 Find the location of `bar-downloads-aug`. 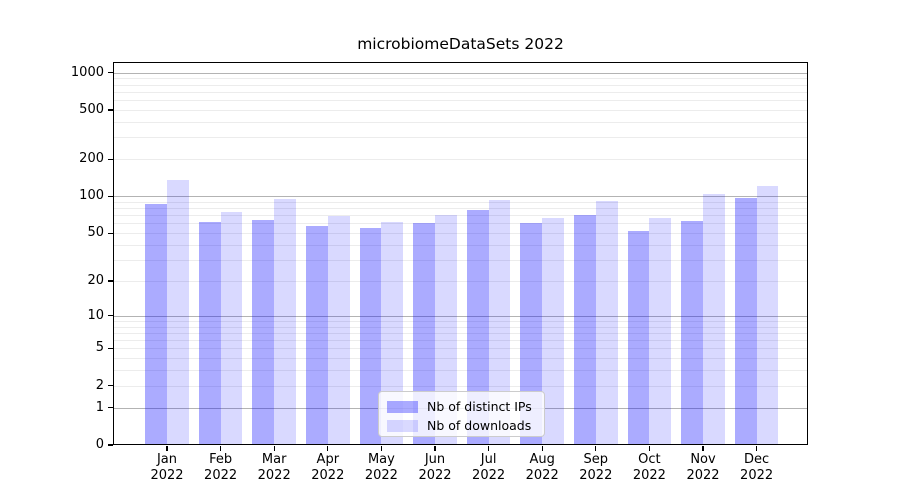

bar-downloads-aug is located at coordinates (553, 330).